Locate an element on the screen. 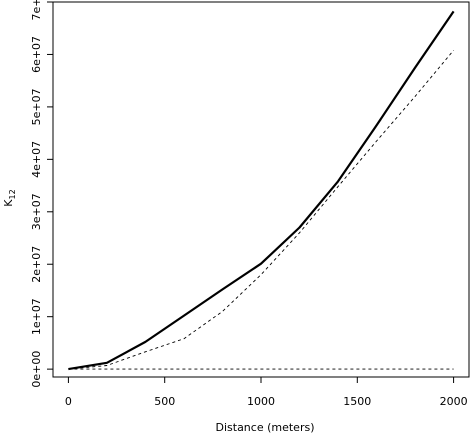 Image resolution: width=472 pixels, height=439 pixels. y-tick-label: 0e+00 is located at coordinates (36, 369).